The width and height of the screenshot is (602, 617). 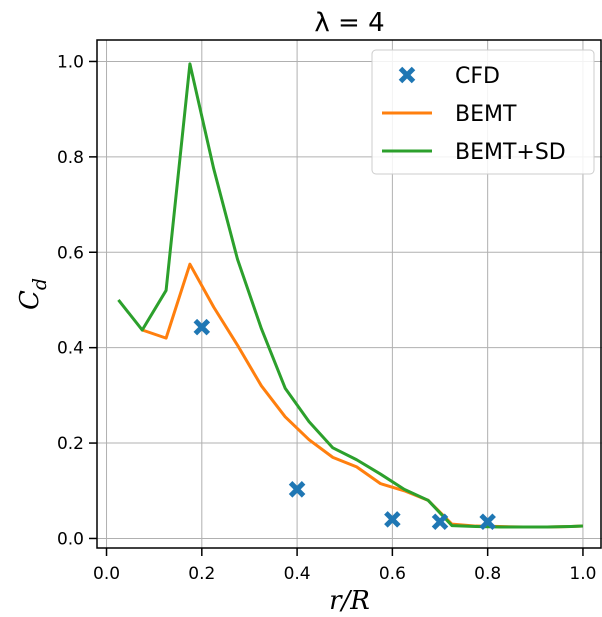 What do you see at coordinates (510, 152) in the screenshot?
I see `legend-label: BEMT+SD` at bounding box center [510, 152].